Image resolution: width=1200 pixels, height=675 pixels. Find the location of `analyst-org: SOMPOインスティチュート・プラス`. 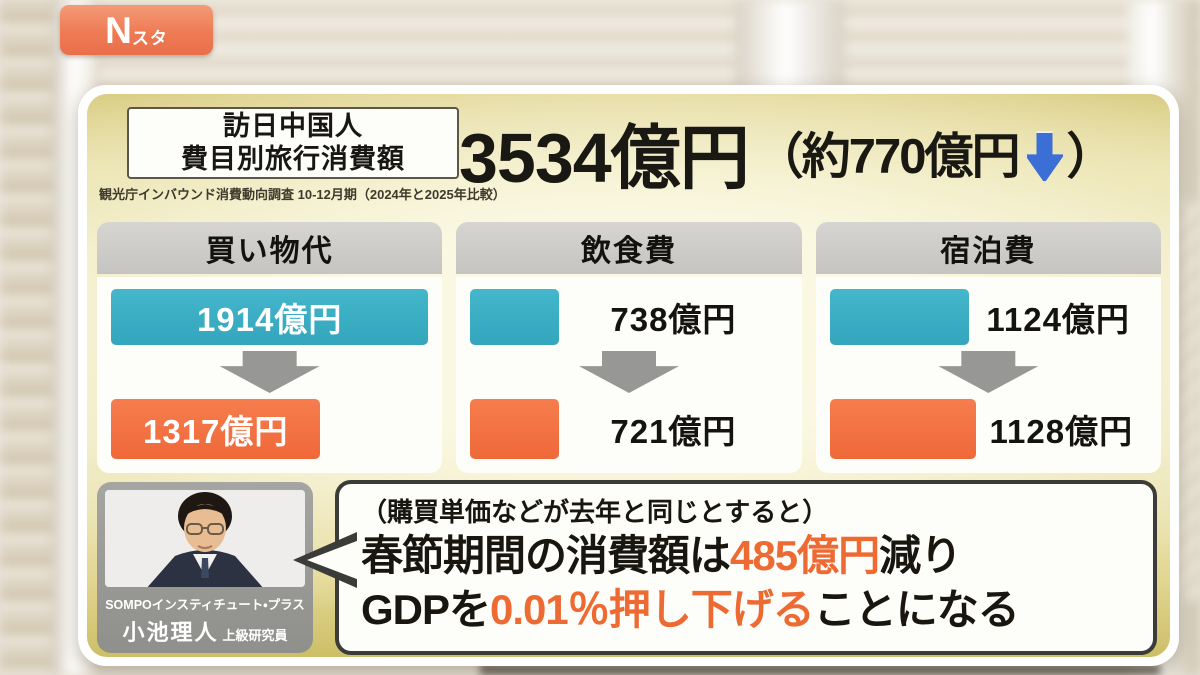

analyst-org: SOMPOインスティチュート・プラス is located at coordinates (205, 605).